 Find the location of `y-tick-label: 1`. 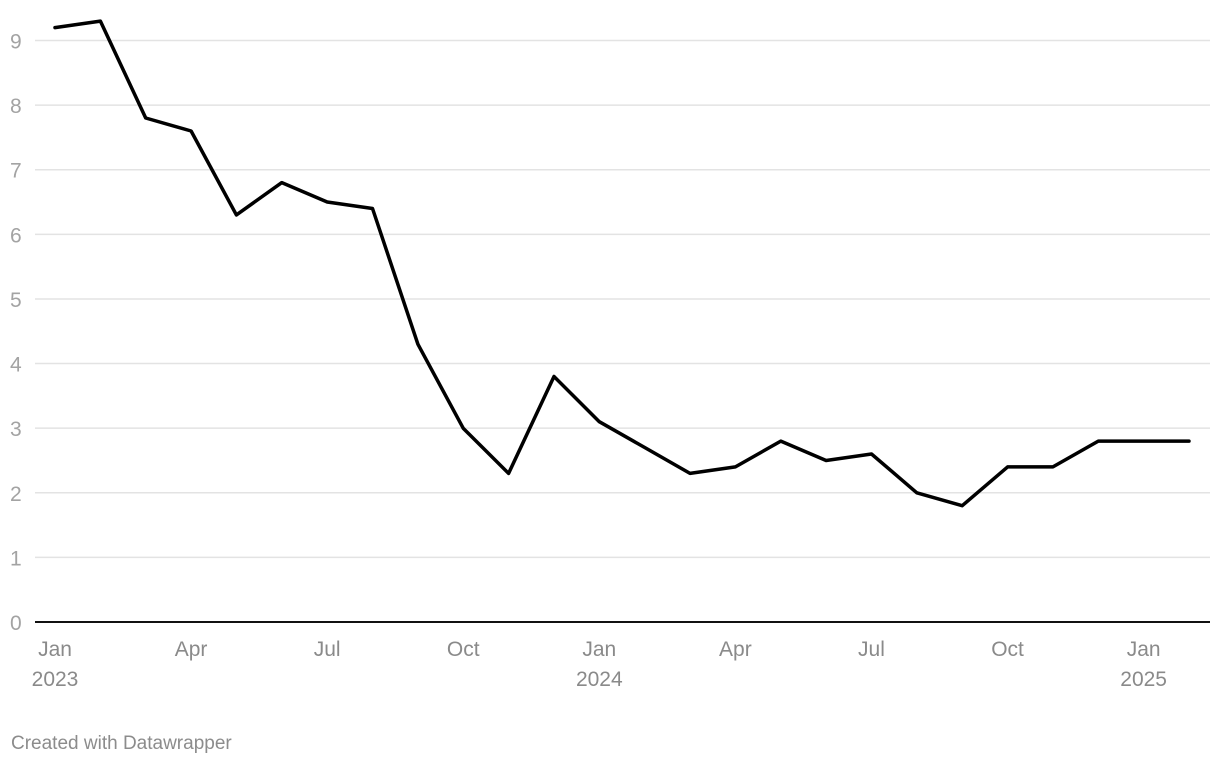

y-tick-label: 1 is located at coordinates (16, 558).